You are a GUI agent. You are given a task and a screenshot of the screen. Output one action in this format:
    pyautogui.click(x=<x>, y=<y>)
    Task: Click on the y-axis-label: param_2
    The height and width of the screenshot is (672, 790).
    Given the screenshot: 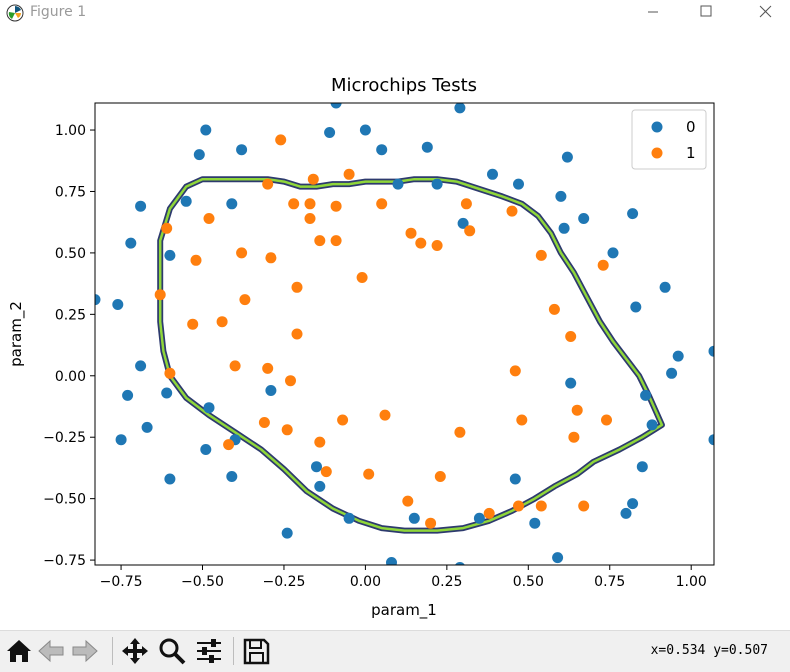 What is the action you would take?
    pyautogui.click(x=16, y=334)
    